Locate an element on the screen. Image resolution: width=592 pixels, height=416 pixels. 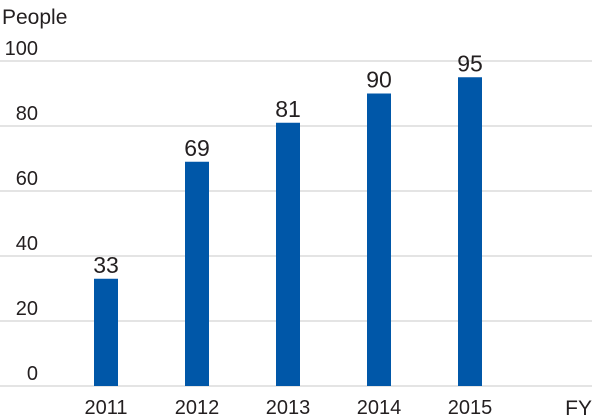
x-axis-label: FY is located at coordinates (578, 406).